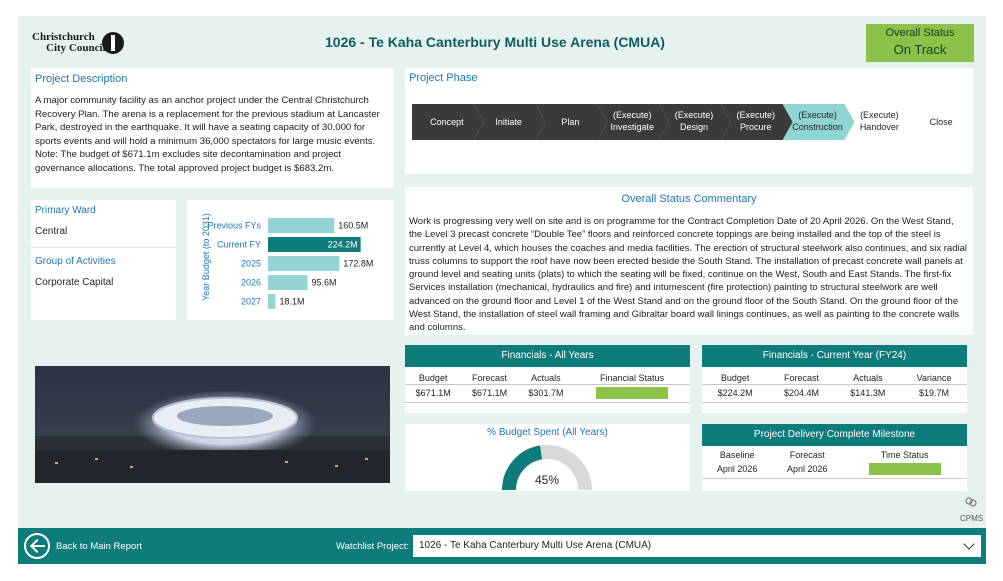 Image resolution: width=1003 pixels, height=581 pixels. What do you see at coordinates (37, 546) in the screenshot?
I see `back-arrow-icon` at bounding box center [37, 546].